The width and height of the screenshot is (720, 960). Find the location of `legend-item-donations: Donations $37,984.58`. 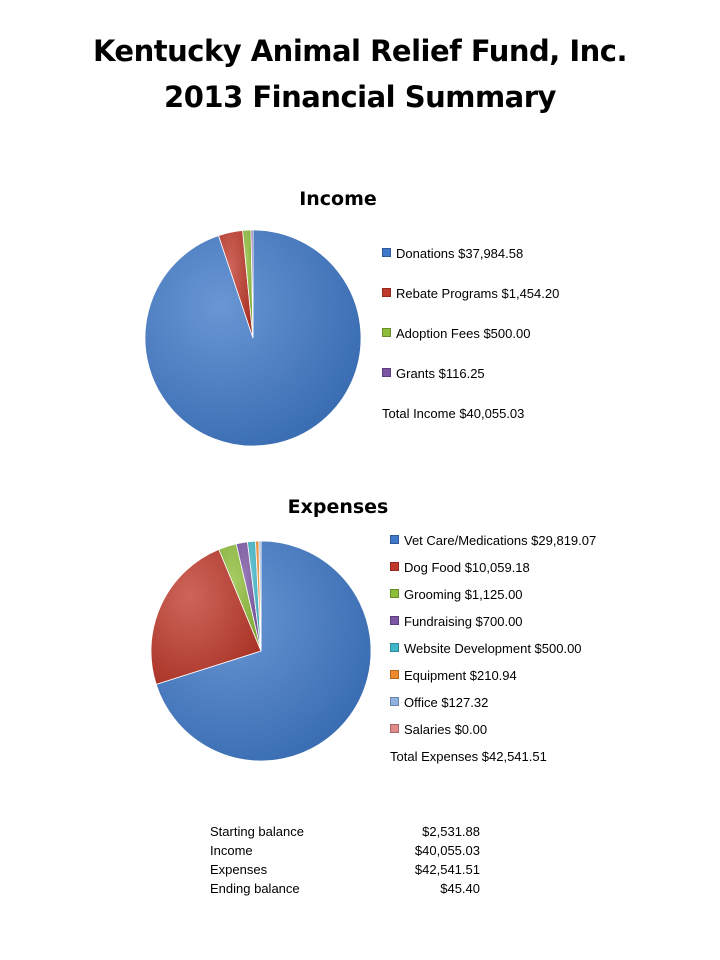

legend-item-donations: Donations $37,984.58 is located at coordinates (452, 254).